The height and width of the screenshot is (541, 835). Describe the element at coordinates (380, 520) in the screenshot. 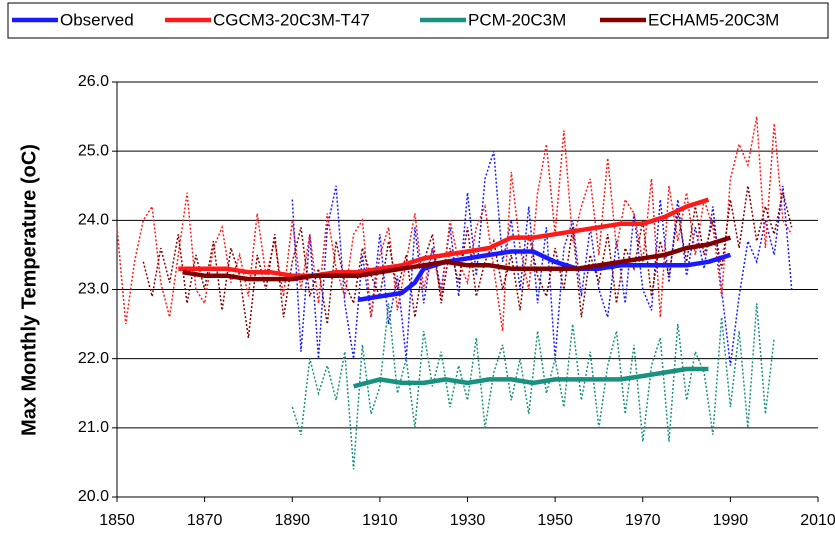

I see `x-tick-label: 1910` at that location.